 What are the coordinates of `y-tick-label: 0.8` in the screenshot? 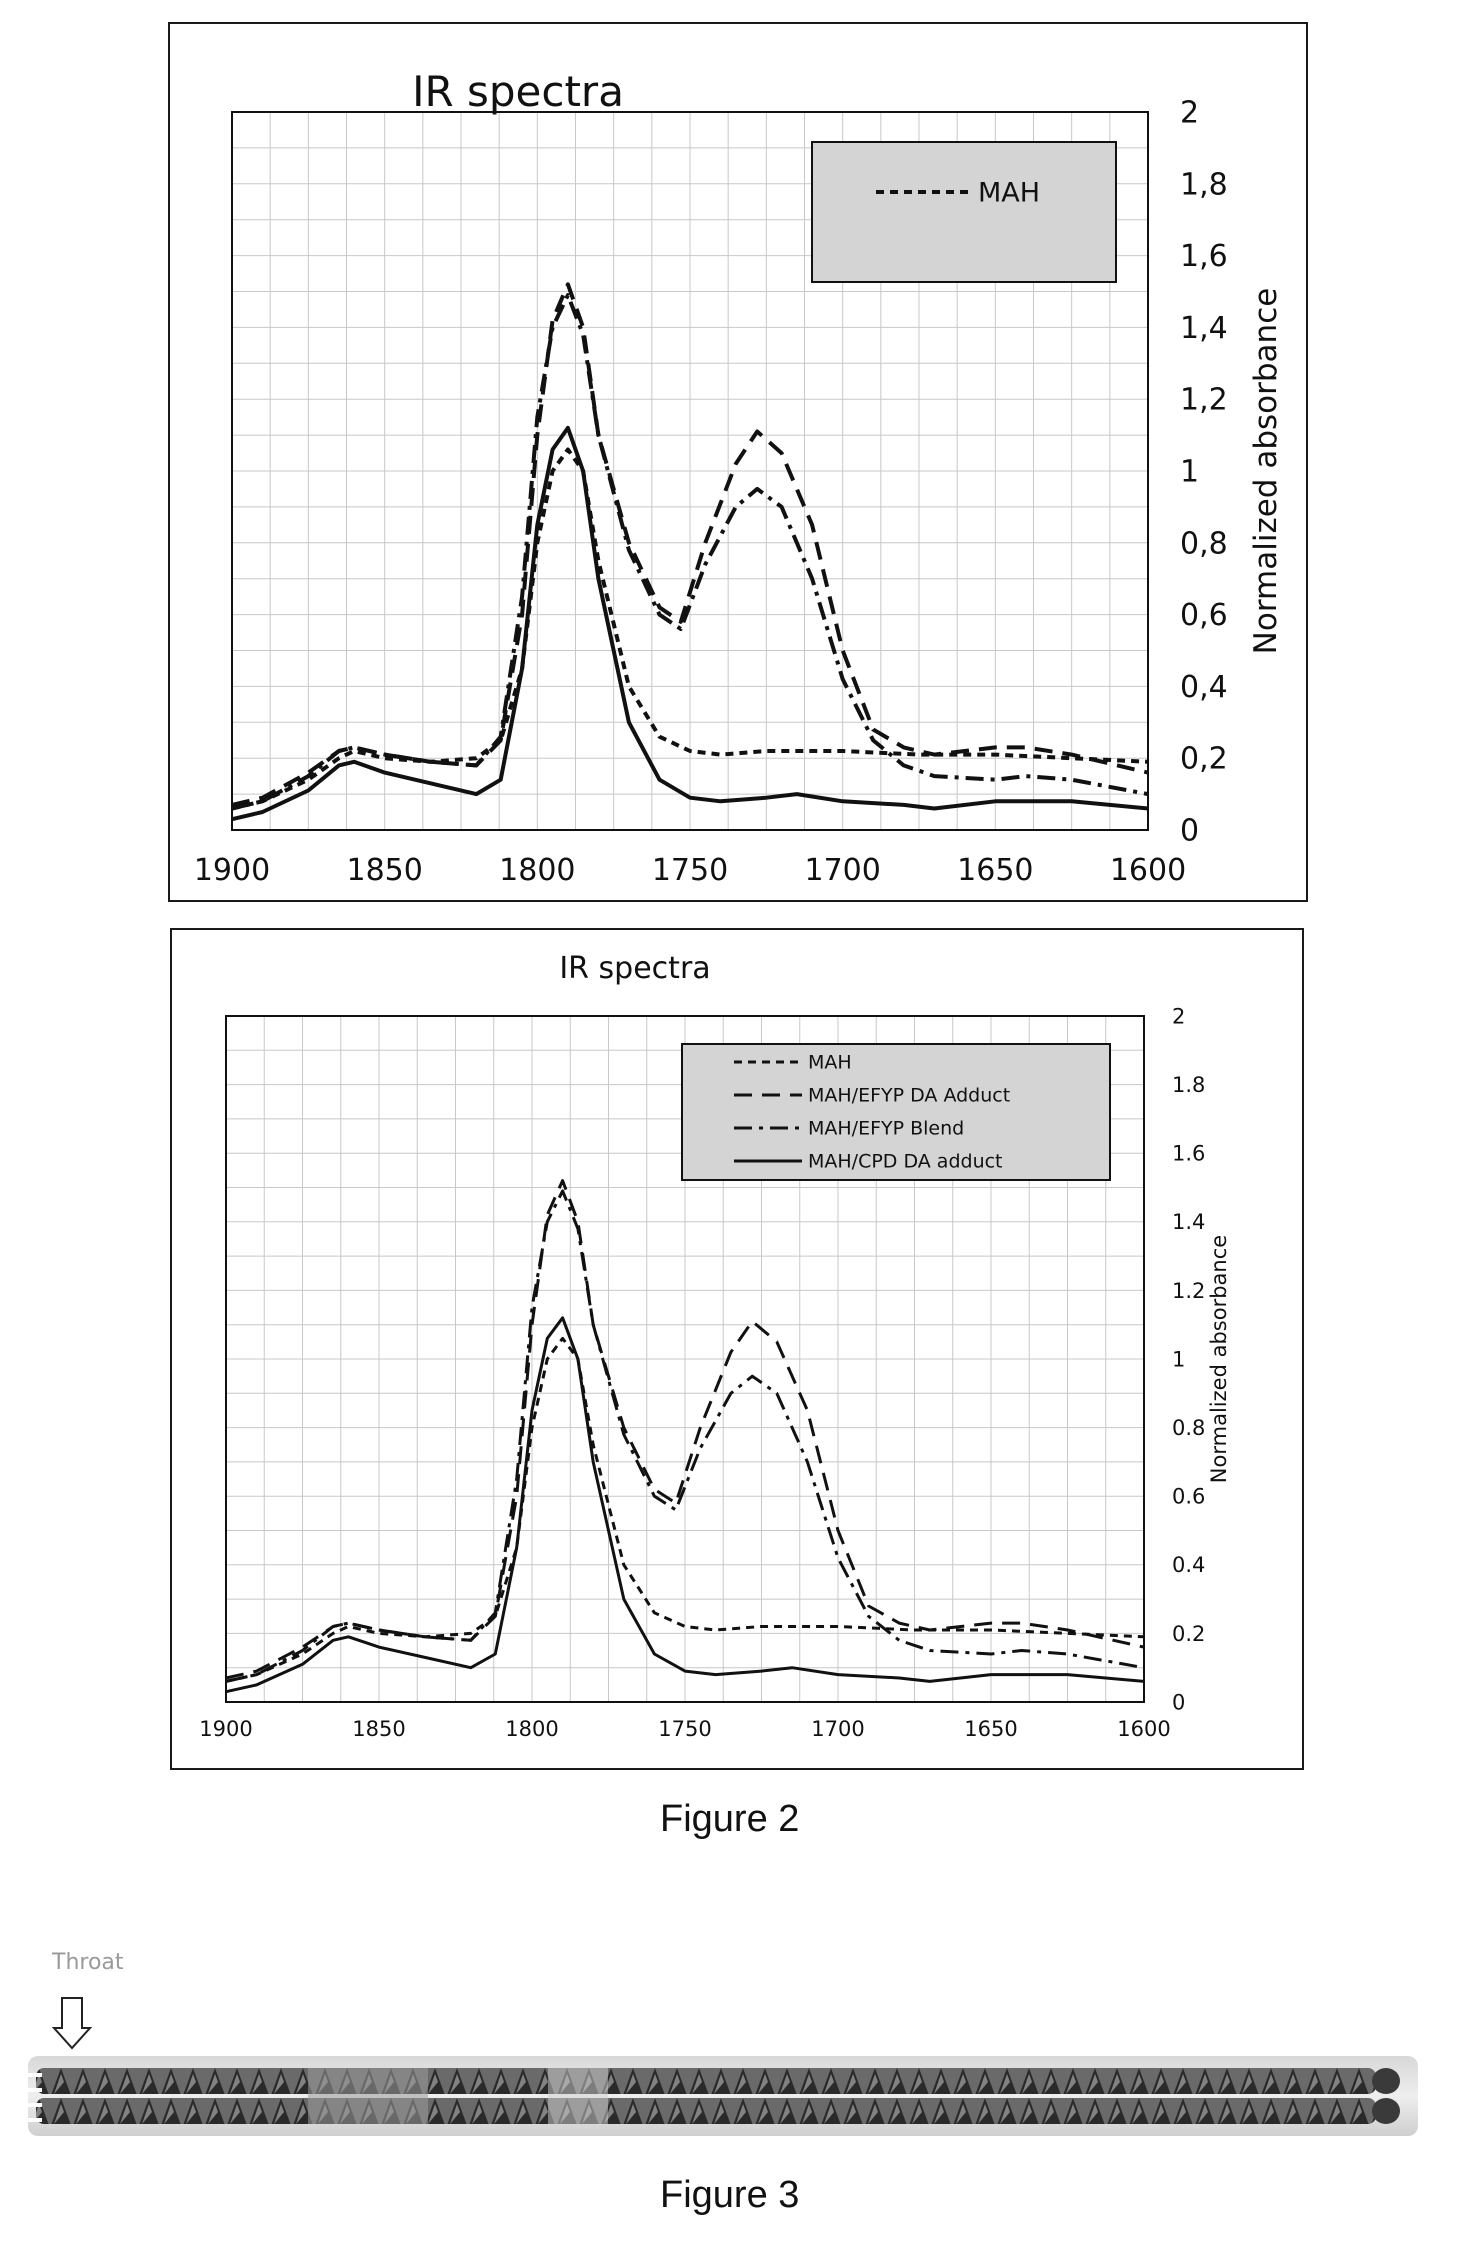 It's located at (1188, 1428).